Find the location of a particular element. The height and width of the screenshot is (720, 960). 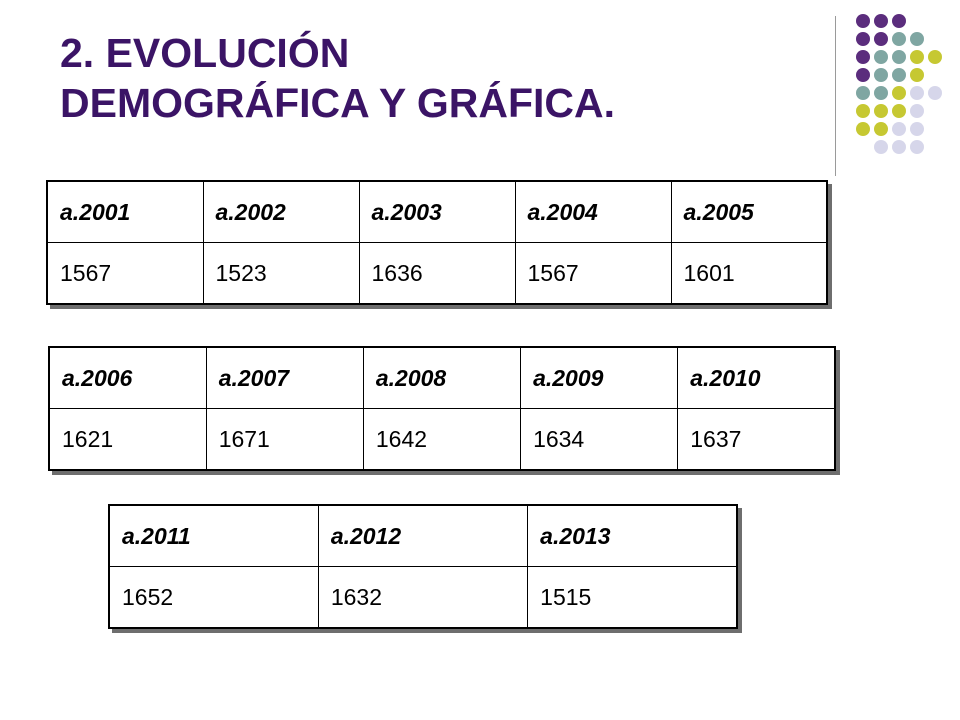

table-value-row: 1621 1671 1642 1634 1637 is located at coordinates (442, 439).